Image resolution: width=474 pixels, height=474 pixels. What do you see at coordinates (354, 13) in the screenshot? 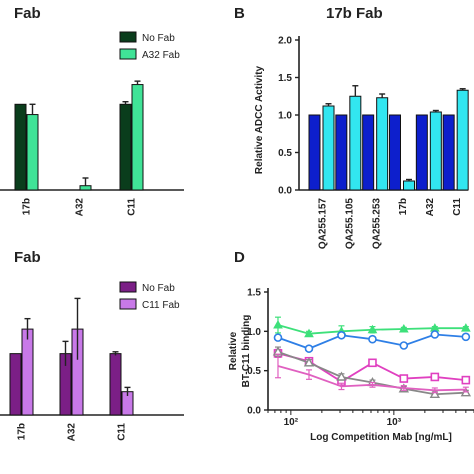
I see `panel-b-title: 17b Fab` at bounding box center [354, 13].